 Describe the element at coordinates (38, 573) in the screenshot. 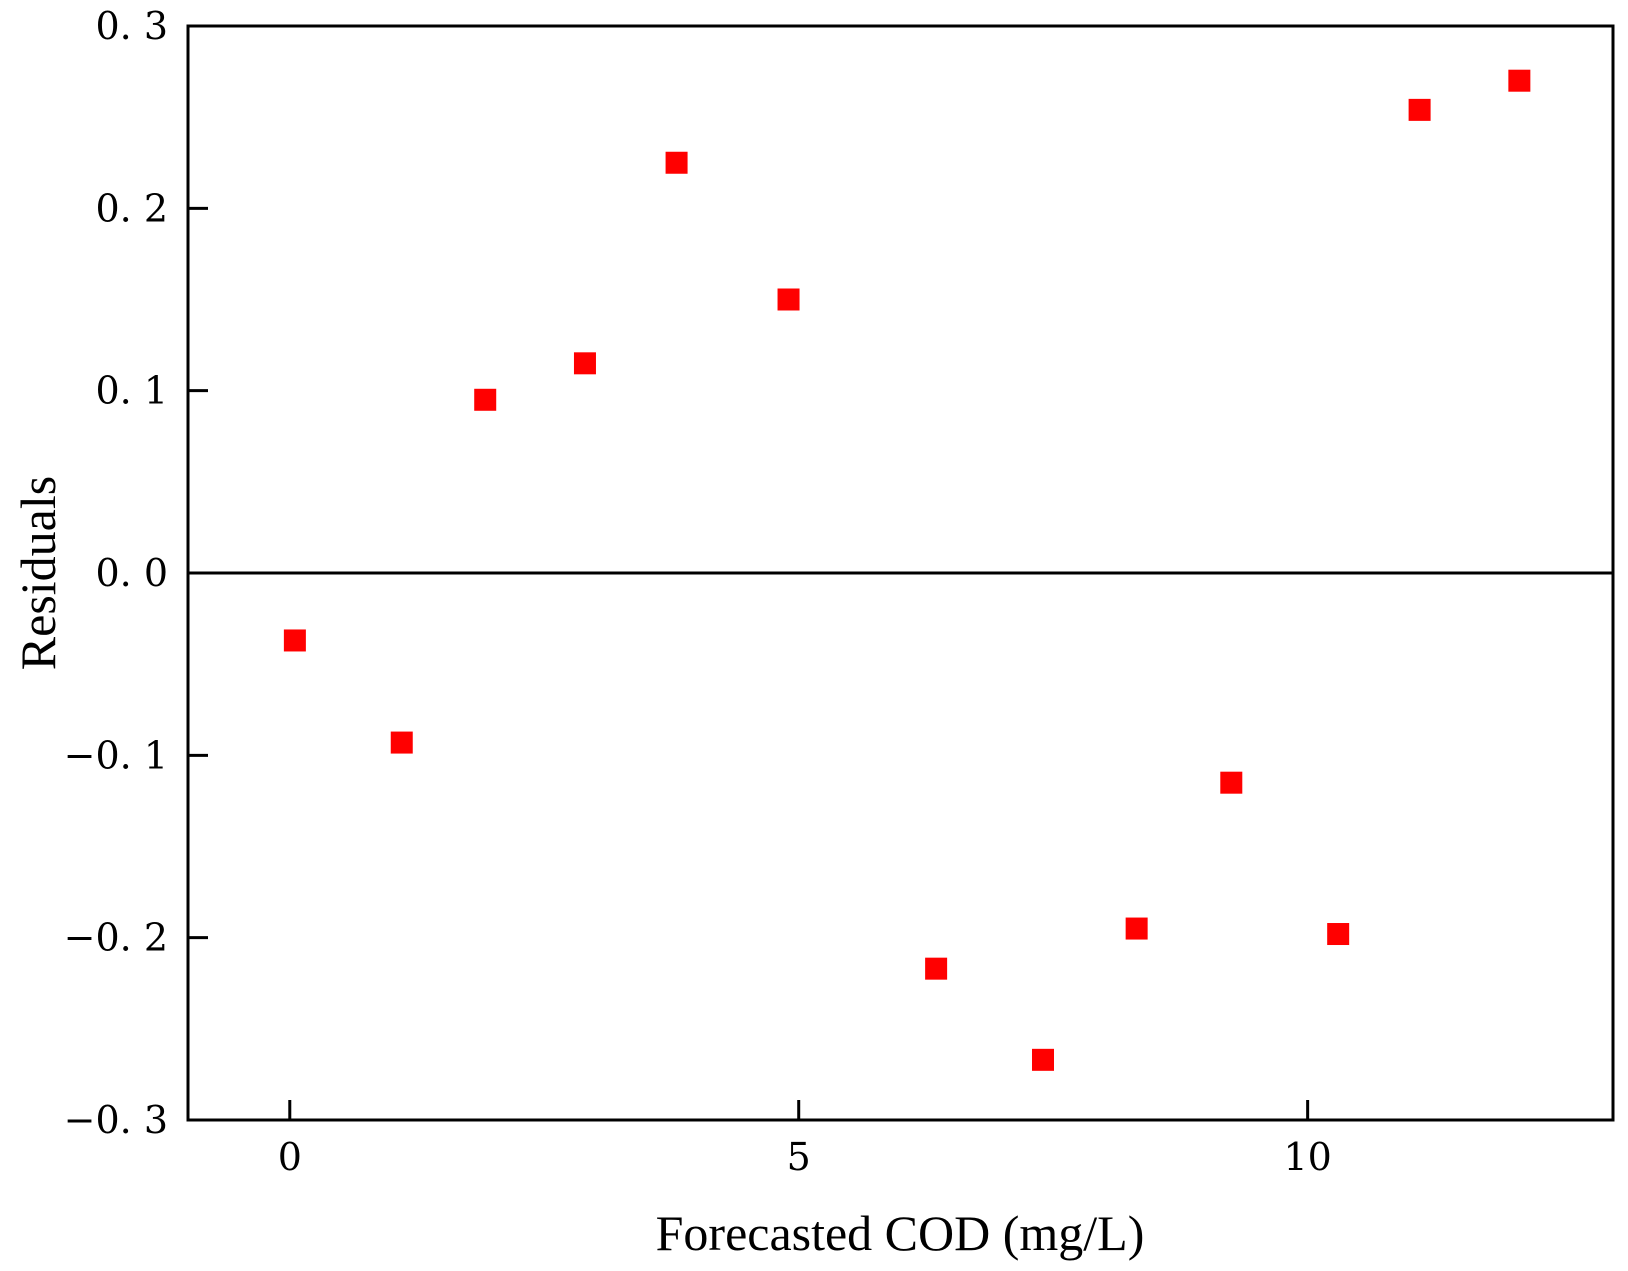

I see `y-axis-title: Residuals` at that location.